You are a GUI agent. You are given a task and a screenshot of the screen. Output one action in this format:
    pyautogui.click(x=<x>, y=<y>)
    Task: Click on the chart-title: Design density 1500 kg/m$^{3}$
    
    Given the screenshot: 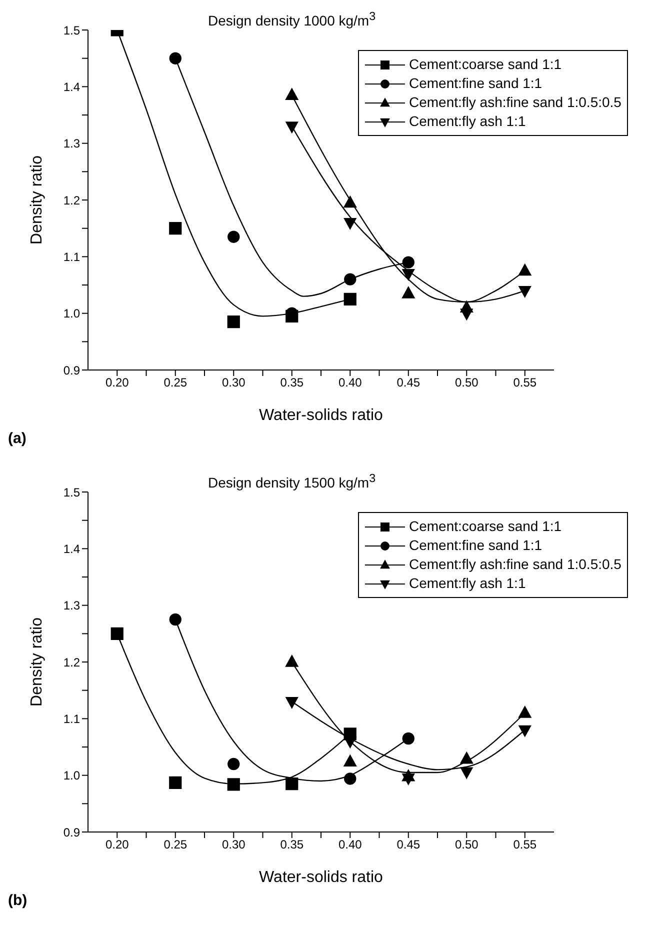 What is the action you would take?
    pyautogui.click(x=292, y=481)
    